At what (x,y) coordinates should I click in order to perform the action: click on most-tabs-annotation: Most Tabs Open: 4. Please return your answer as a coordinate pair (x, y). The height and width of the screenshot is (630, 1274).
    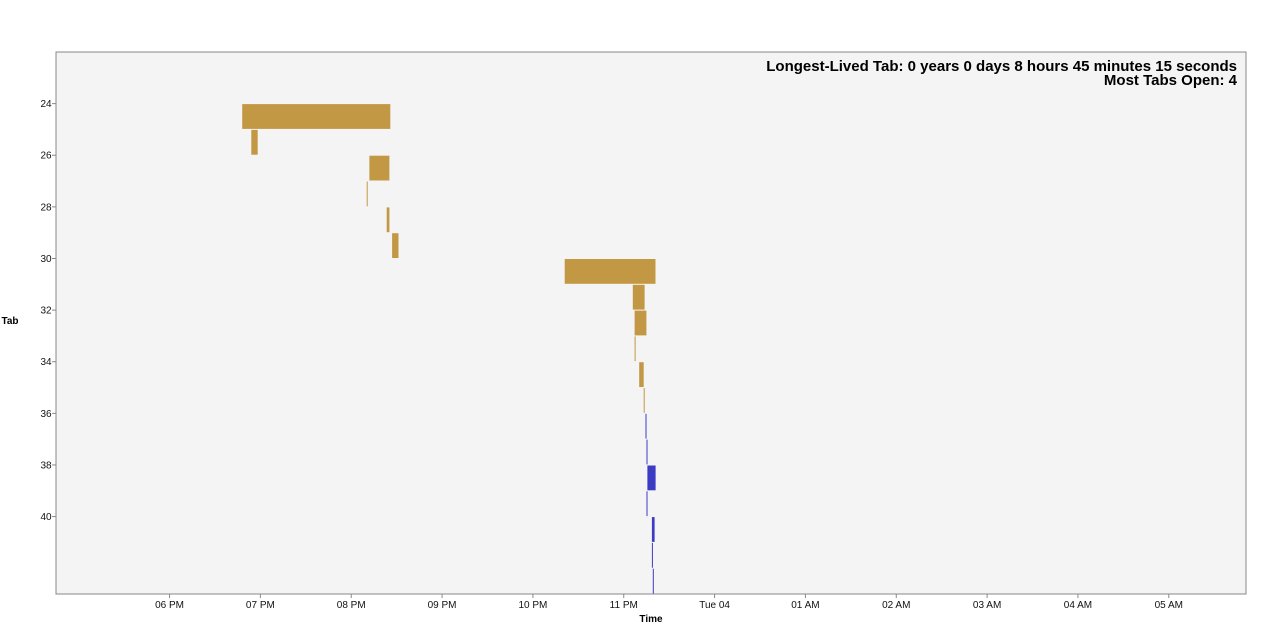
    Looking at the image, I should click on (1171, 80).